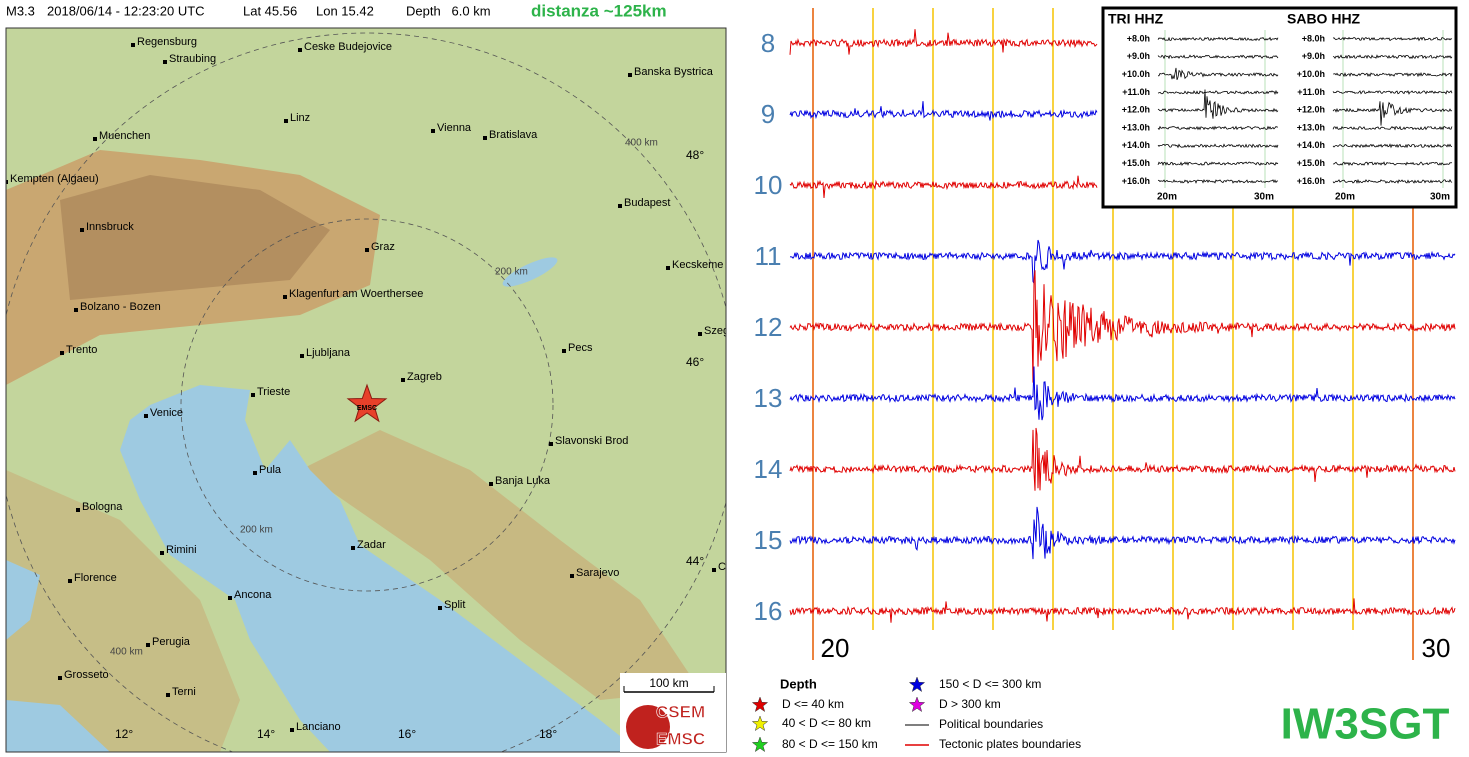 Image resolution: width=1469 pixels, height=757 pixels. I want to click on header-longitude: Lon 15.42, so click(345, 10).